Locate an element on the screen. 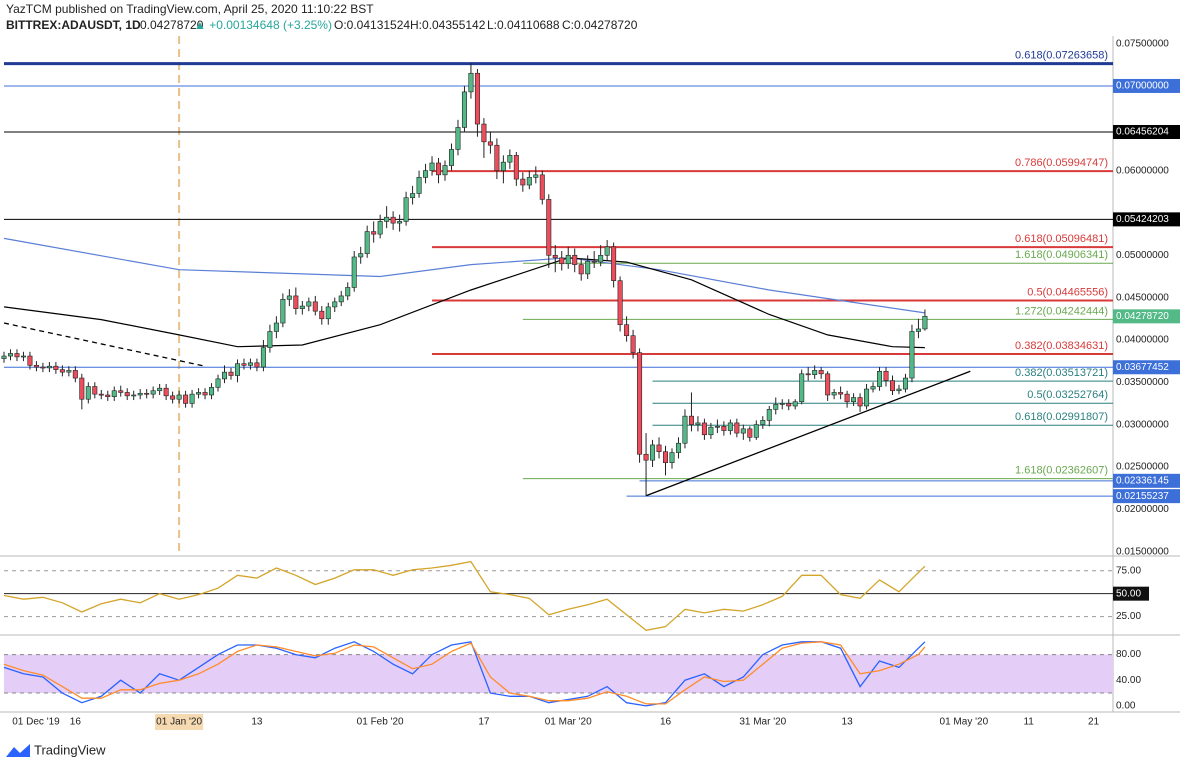 The height and width of the screenshot is (768, 1180). price-tag-label: 0.03677452 is located at coordinates (1142, 367).